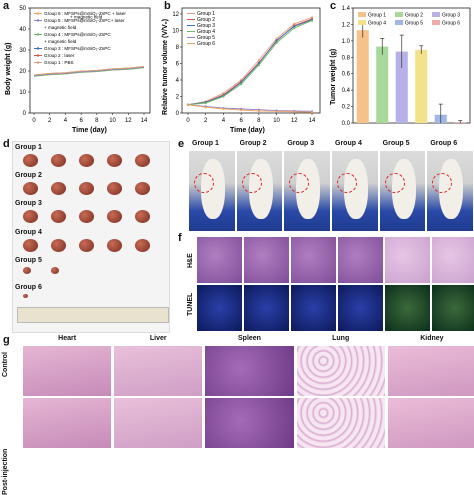 This screenshot has width=474, height=495. I want to click on a-ytick-label: 0, so click(25, 114).